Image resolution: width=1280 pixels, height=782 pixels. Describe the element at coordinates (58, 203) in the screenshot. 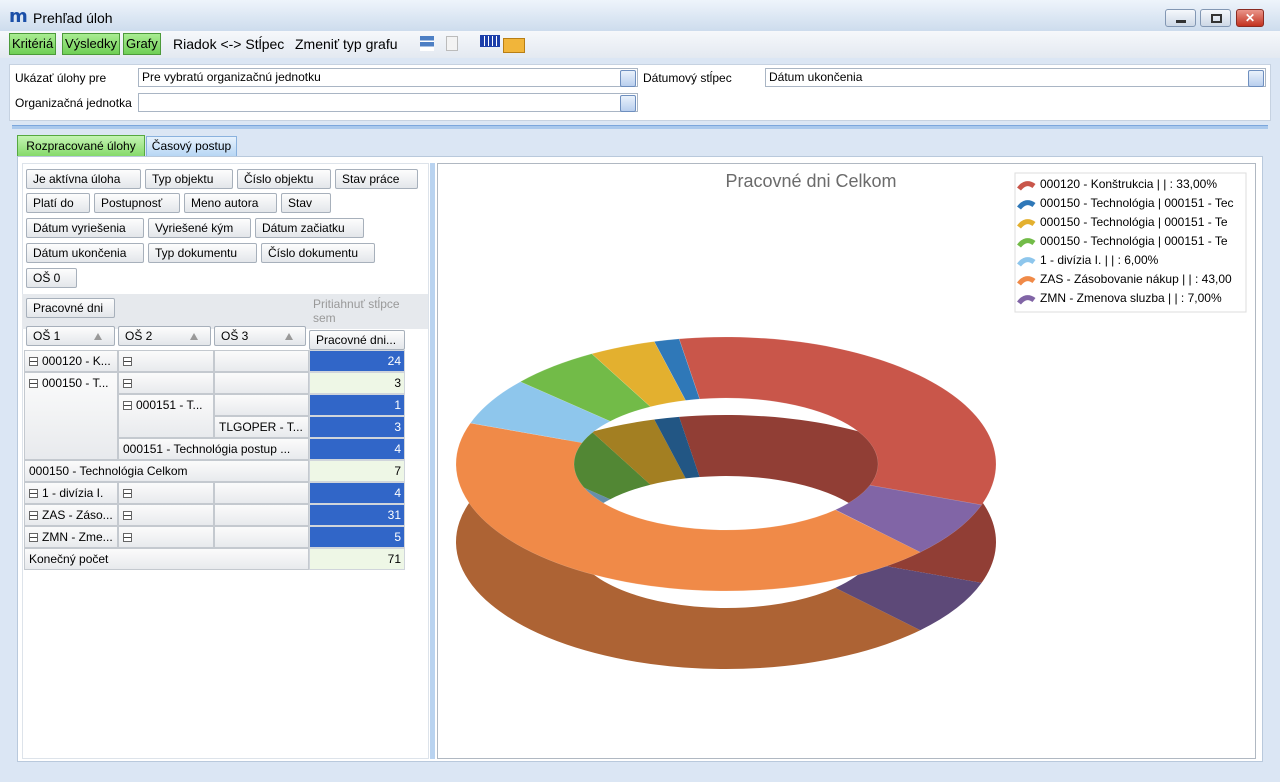

I see `field-button: Platí do` at that location.